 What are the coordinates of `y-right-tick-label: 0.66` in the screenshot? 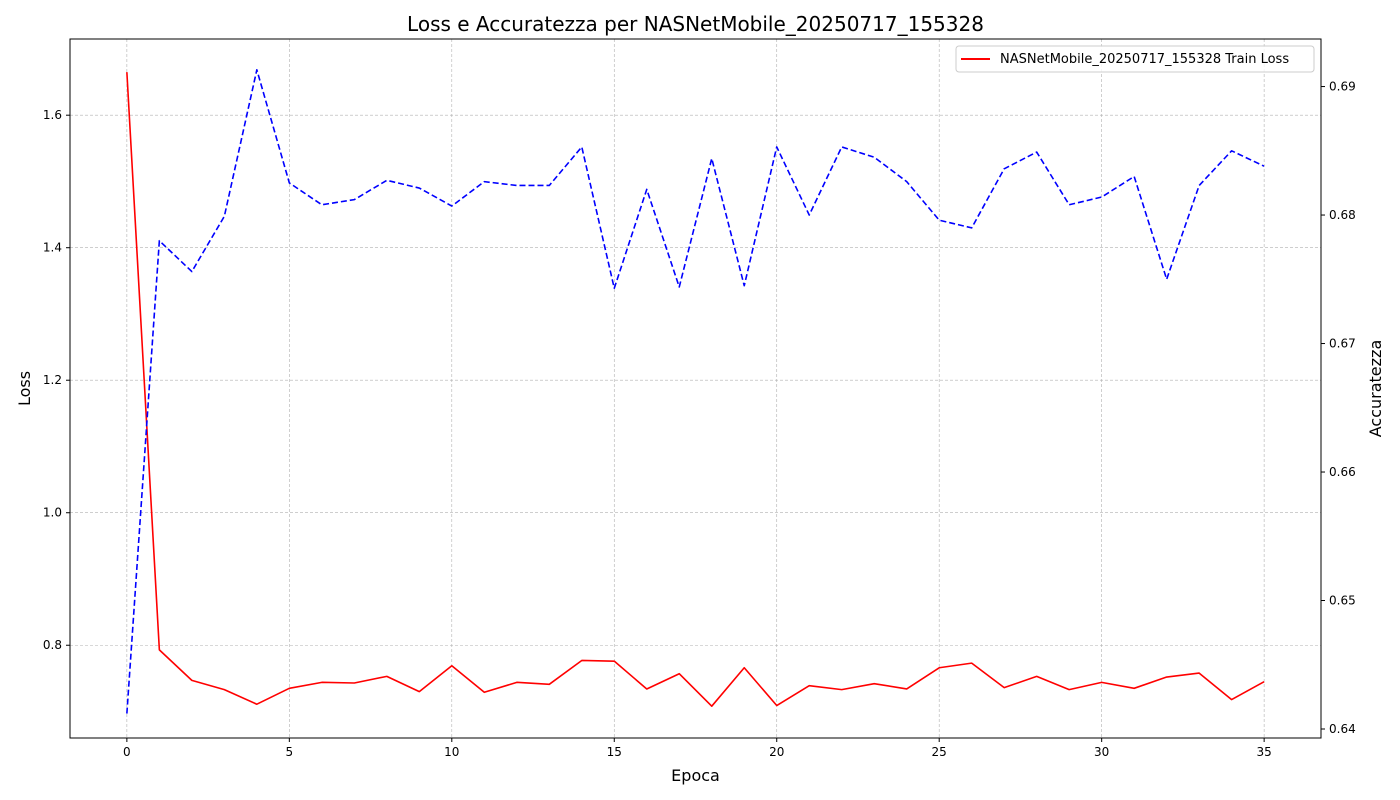 It's located at (1342, 472).